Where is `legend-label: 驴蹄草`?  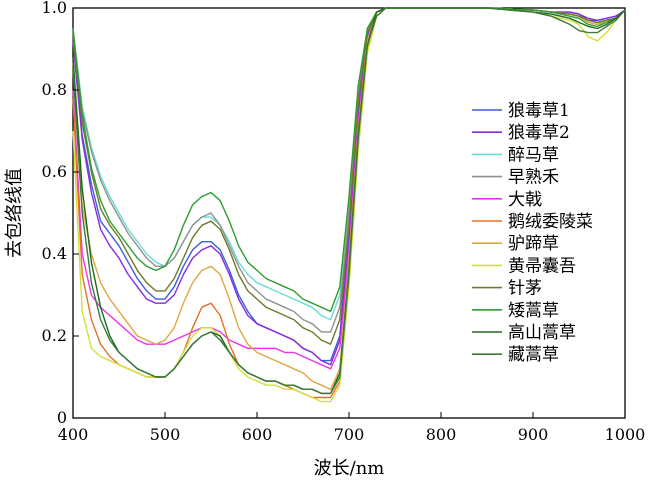
legend-label: 驴蹄草 is located at coordinates (533, 244).